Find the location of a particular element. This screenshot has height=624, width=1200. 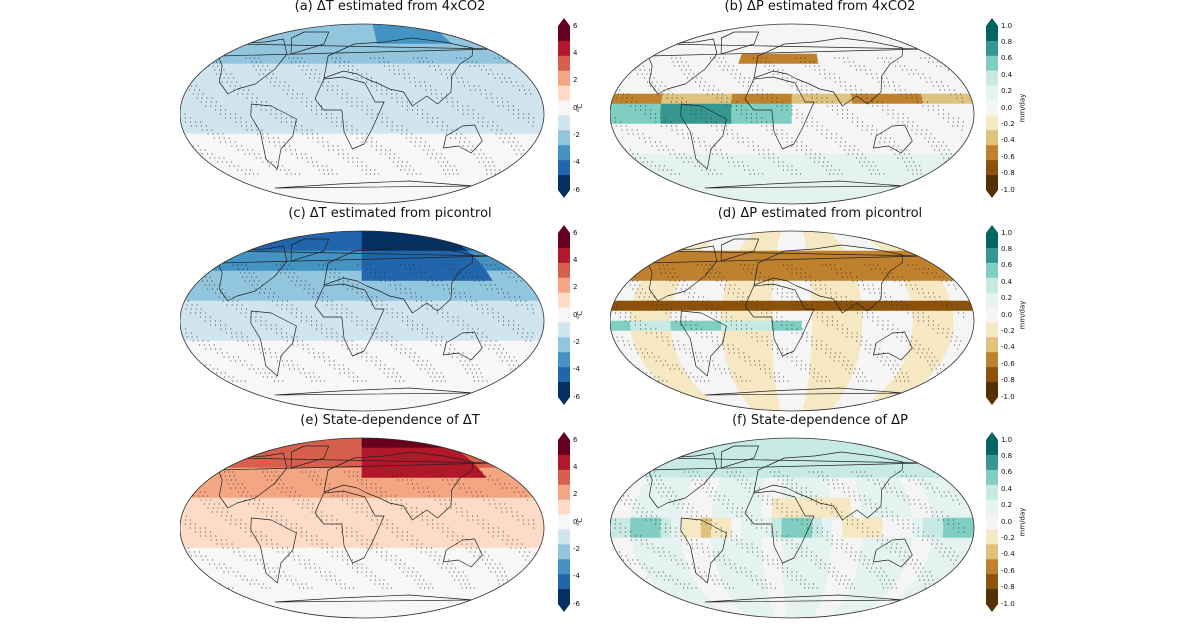

panel-title: (a) ΔT estimated from 4xCO2 is located at coordinates (390, 7).